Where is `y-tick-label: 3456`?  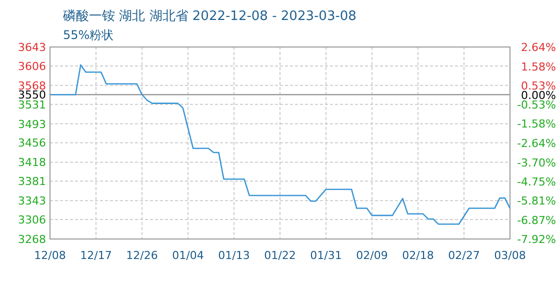
y-tick-label: 3456 is located at coordinates (32, 143).